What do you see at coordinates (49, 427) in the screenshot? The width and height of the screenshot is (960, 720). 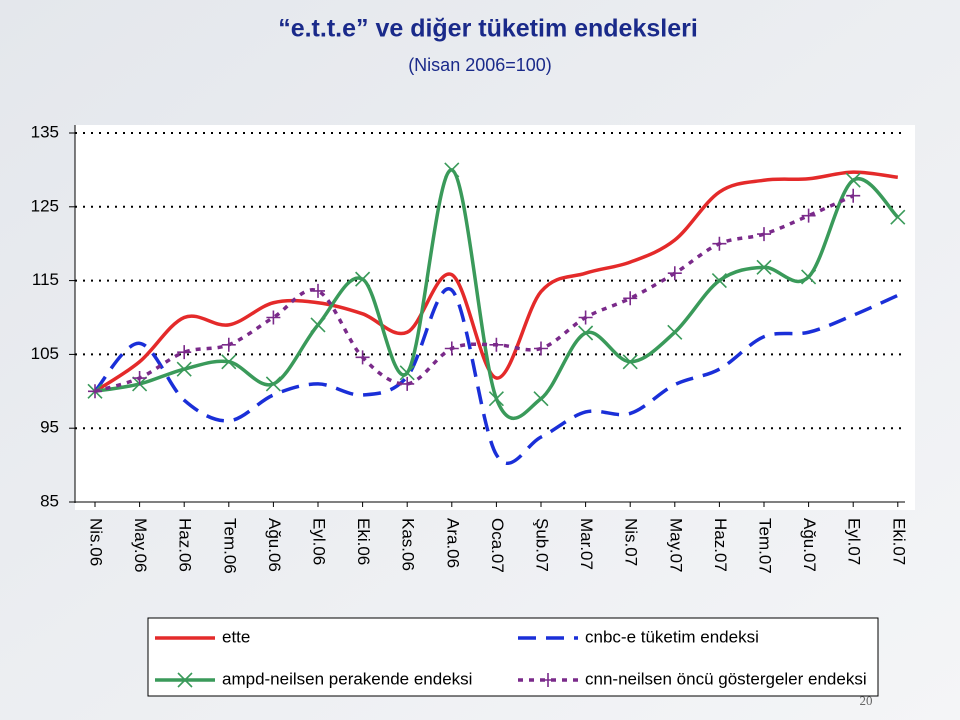 I see `y-tick-label: 95` at bounding box center [49, 427].